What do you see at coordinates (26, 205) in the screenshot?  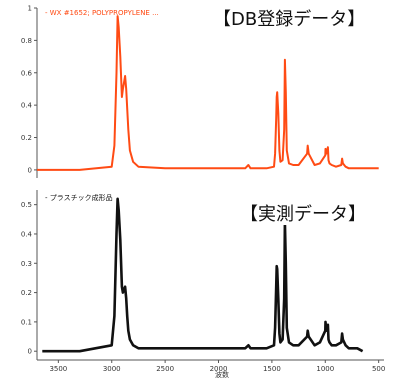 I see `measured-y-tick-label: 0.5` at bounding box center [26, 205].